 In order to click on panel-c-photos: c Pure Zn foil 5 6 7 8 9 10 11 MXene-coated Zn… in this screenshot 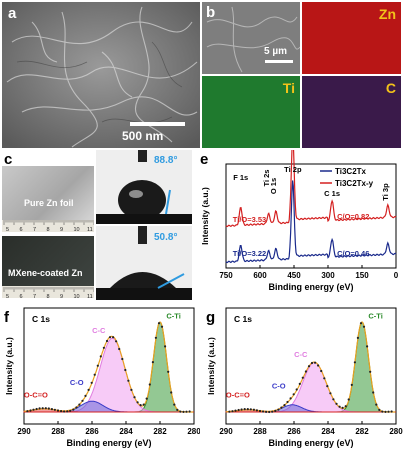, I will do `click(48, 225)`.